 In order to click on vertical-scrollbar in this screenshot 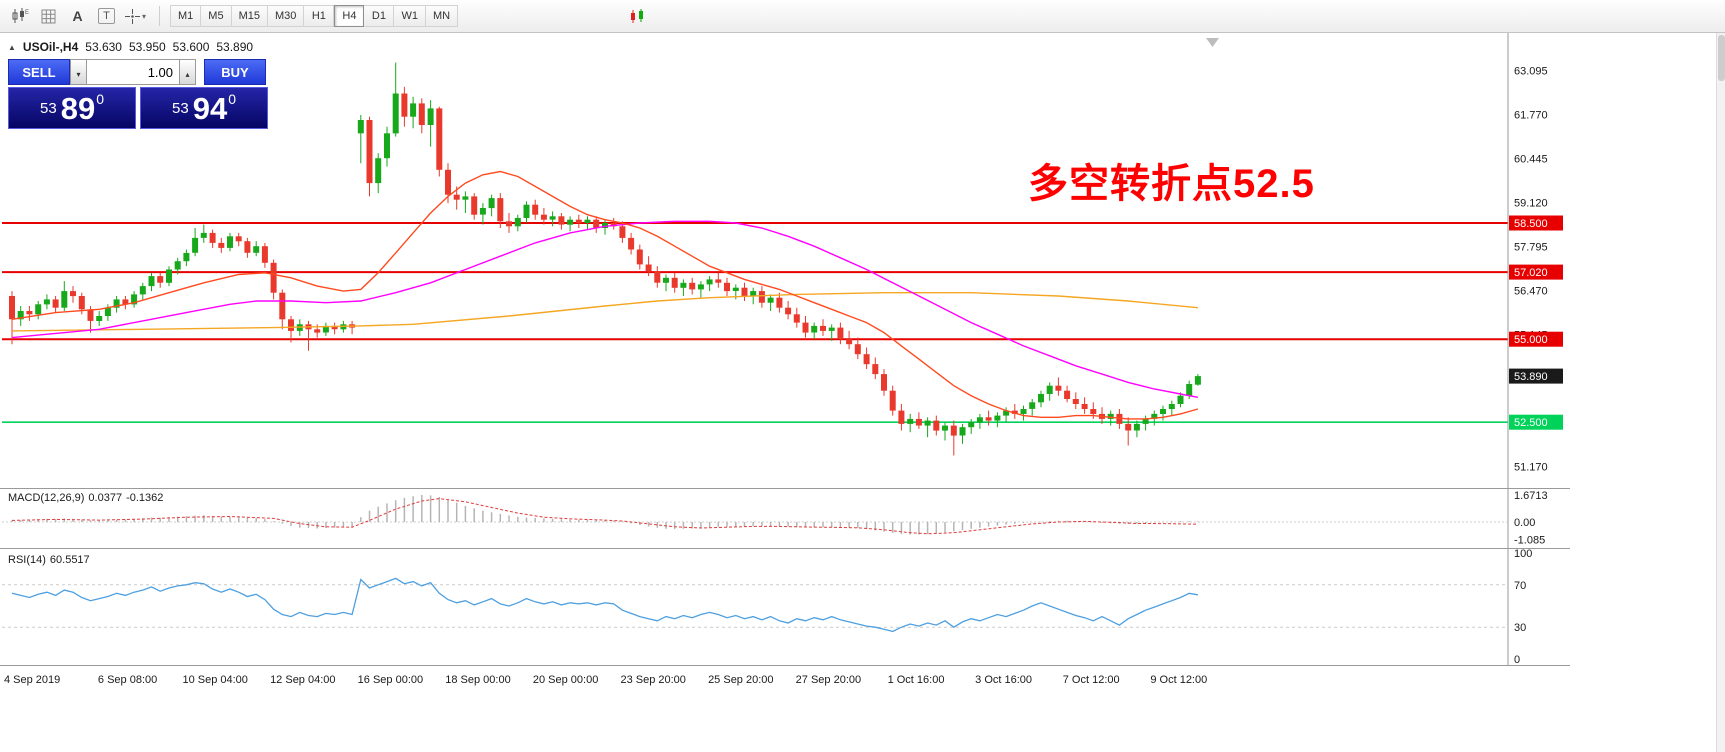, I will do `click(1720, 392)`.